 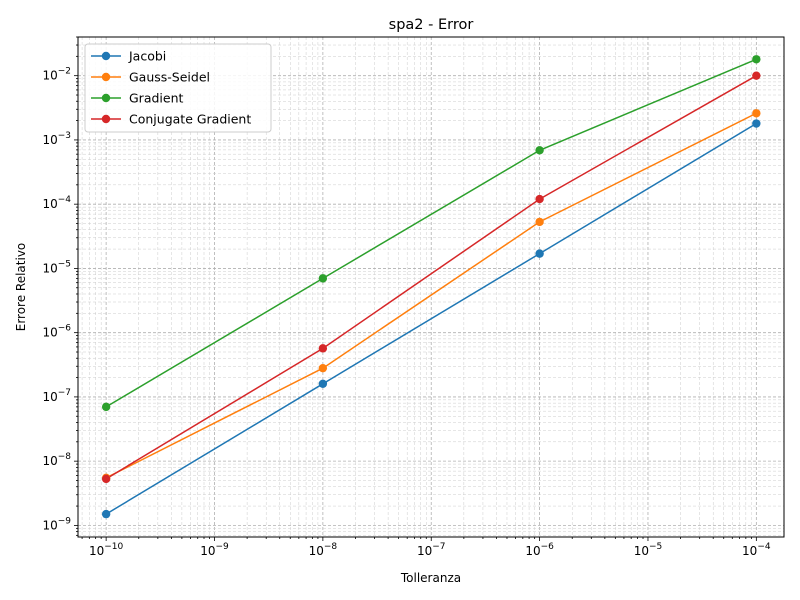 What do you see at coordinates (147, 56) in the screenshot?
I see `legend-label: Jacobi` at bounding box center [147, 56].